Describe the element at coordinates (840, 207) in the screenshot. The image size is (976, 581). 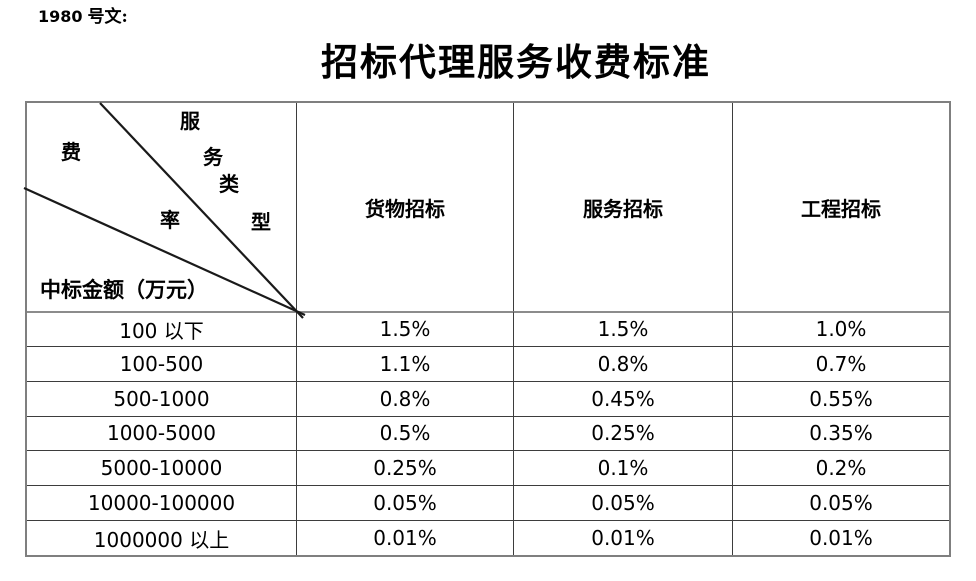
I see `column-header-engineering: 工程招标` at that location.